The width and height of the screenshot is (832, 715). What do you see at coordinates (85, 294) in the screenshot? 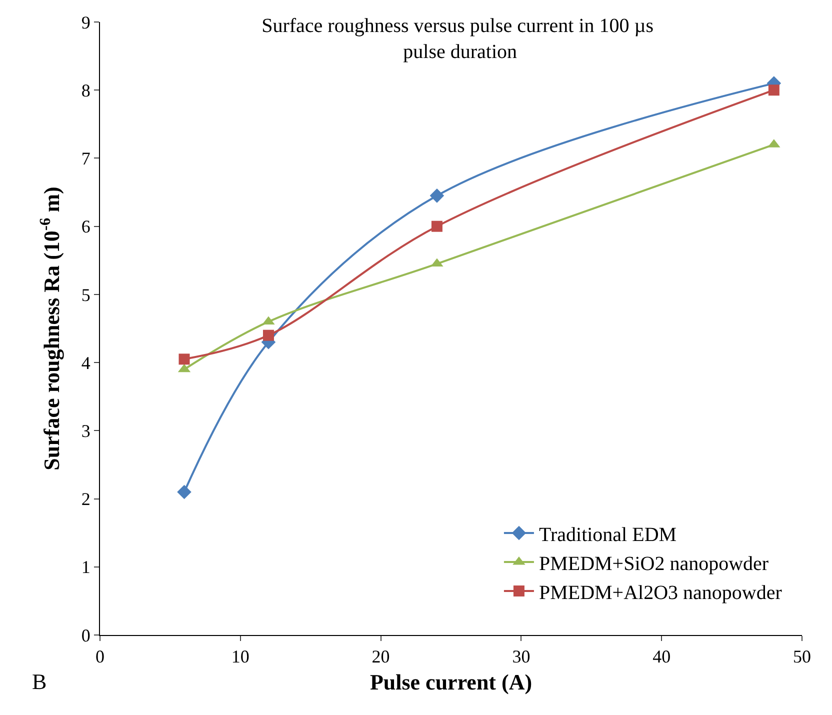
I see `y-tick-label: 5` at bounding box center [85, 294].